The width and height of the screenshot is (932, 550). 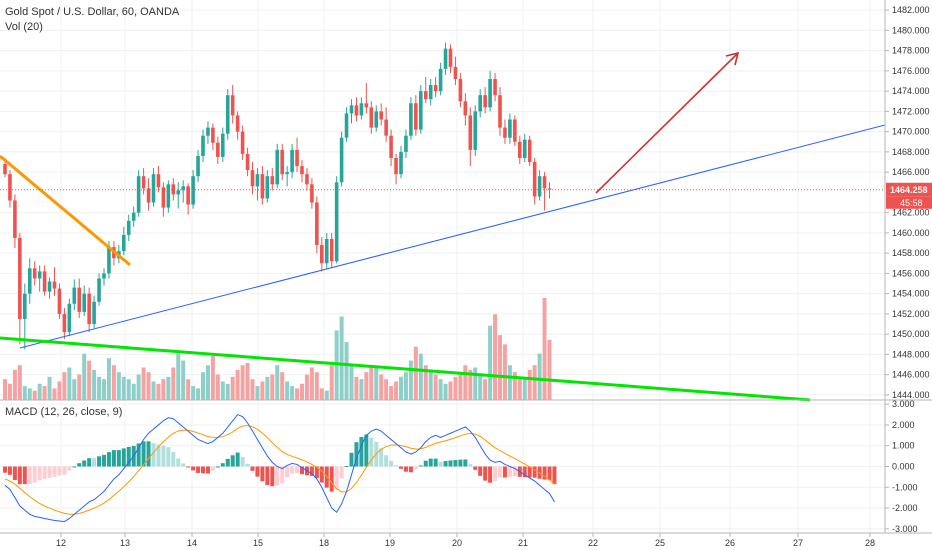 I want to click on time-tick-label: 25, so click(x=660, y=543).